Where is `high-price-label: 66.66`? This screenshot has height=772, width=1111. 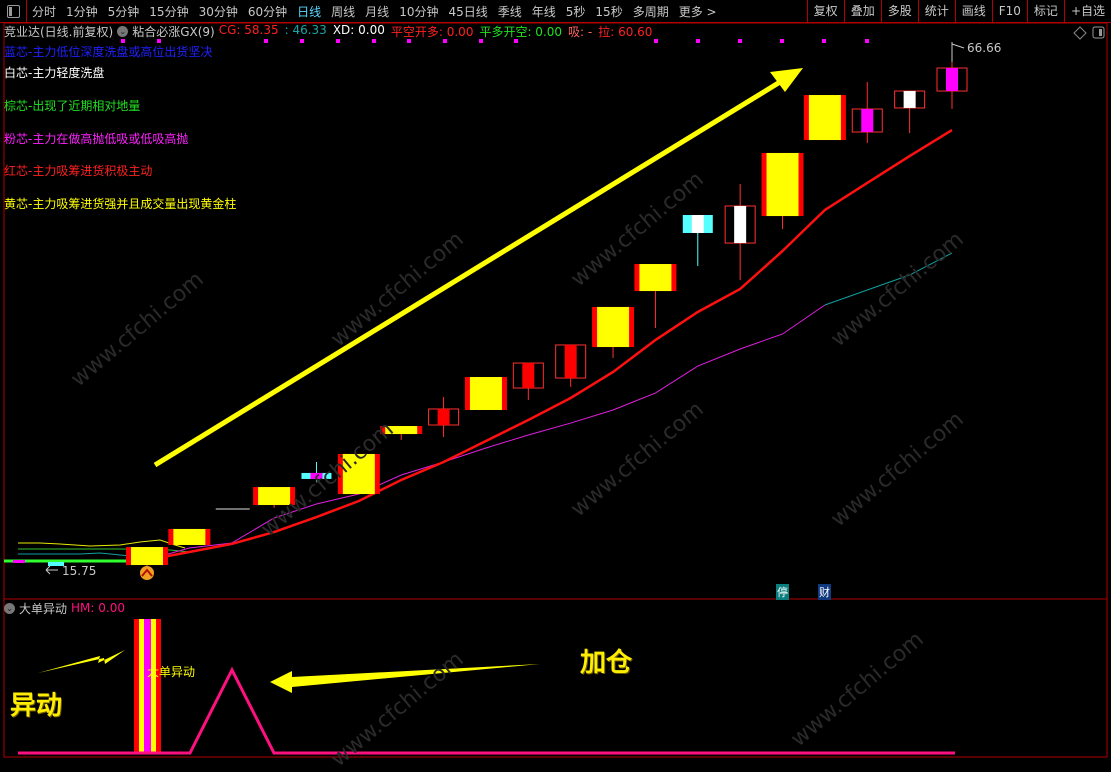 high-price-label: 66.66 is located at coordinates (984, 48).